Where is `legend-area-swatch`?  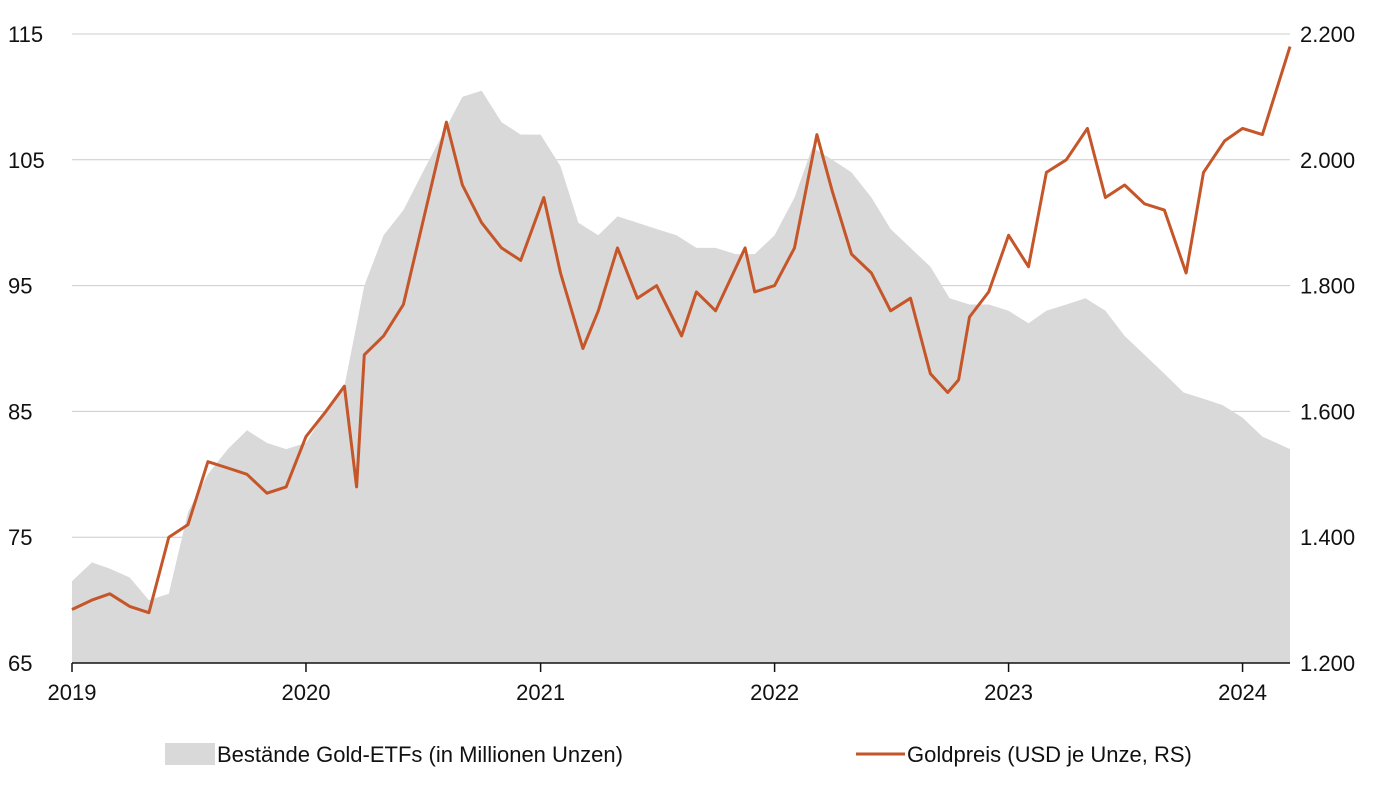
legend-area-swatch is located at coordinates (190, 754).